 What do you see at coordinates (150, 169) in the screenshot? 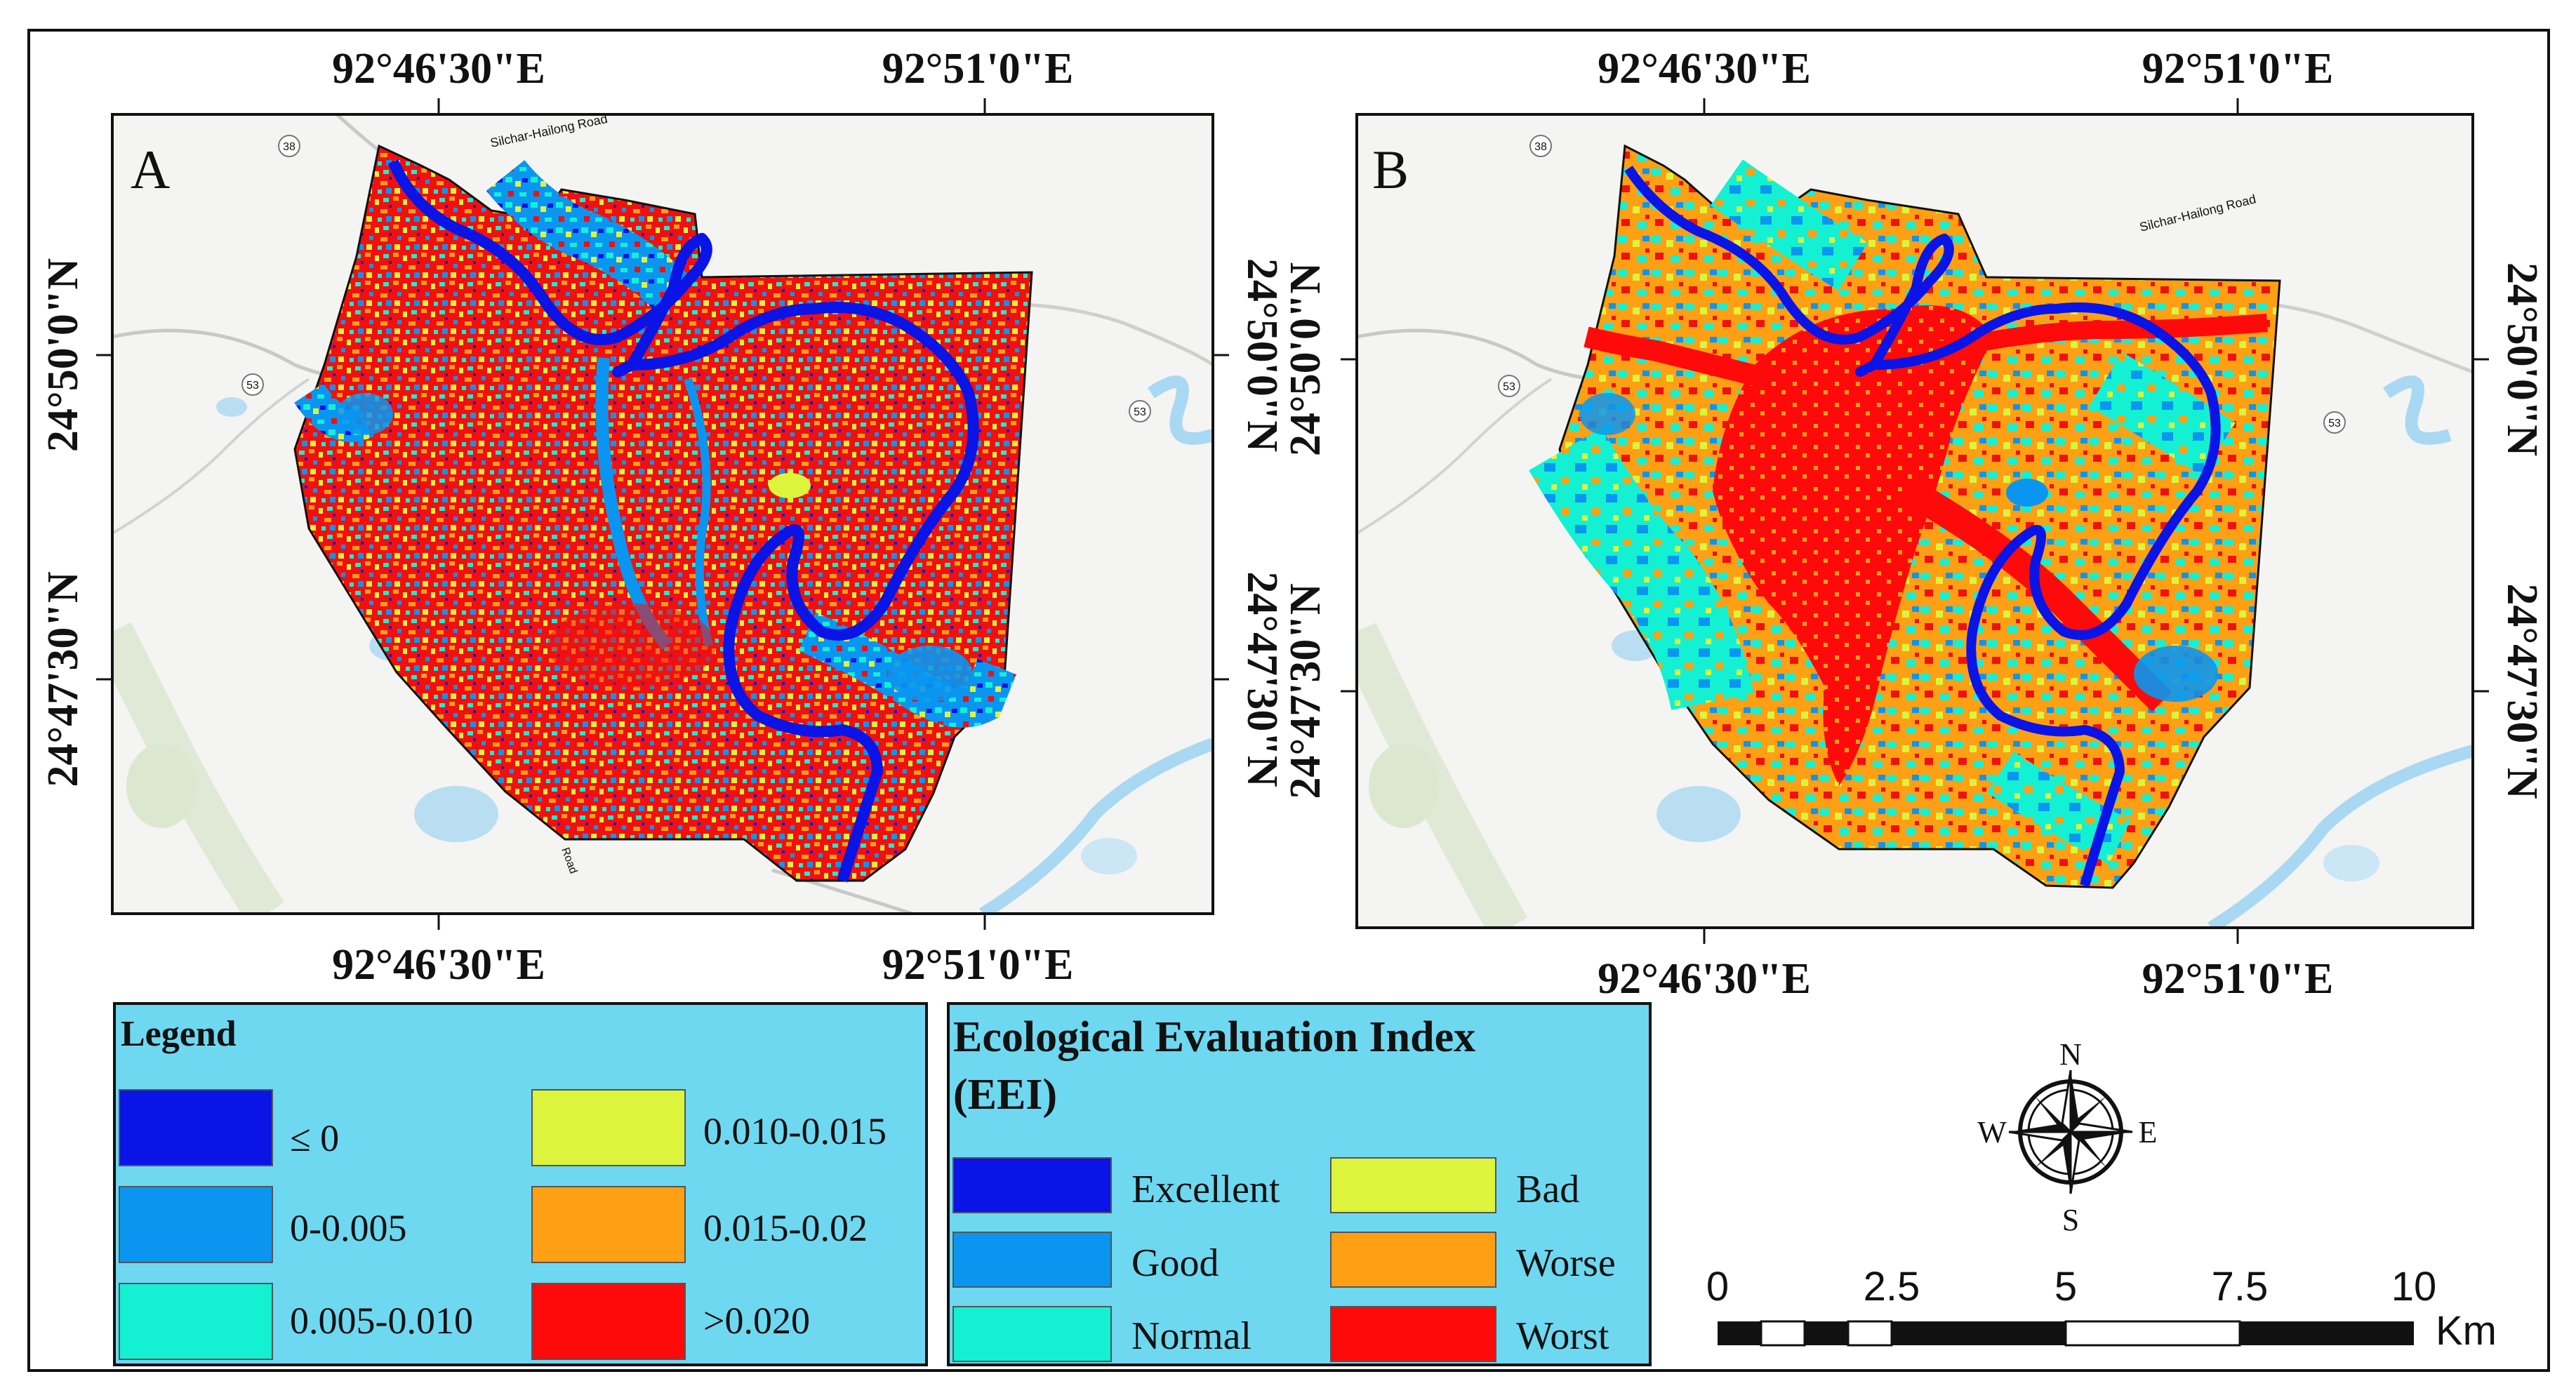
I see `panel-letter-a: A` at bounding box center [150, 169].